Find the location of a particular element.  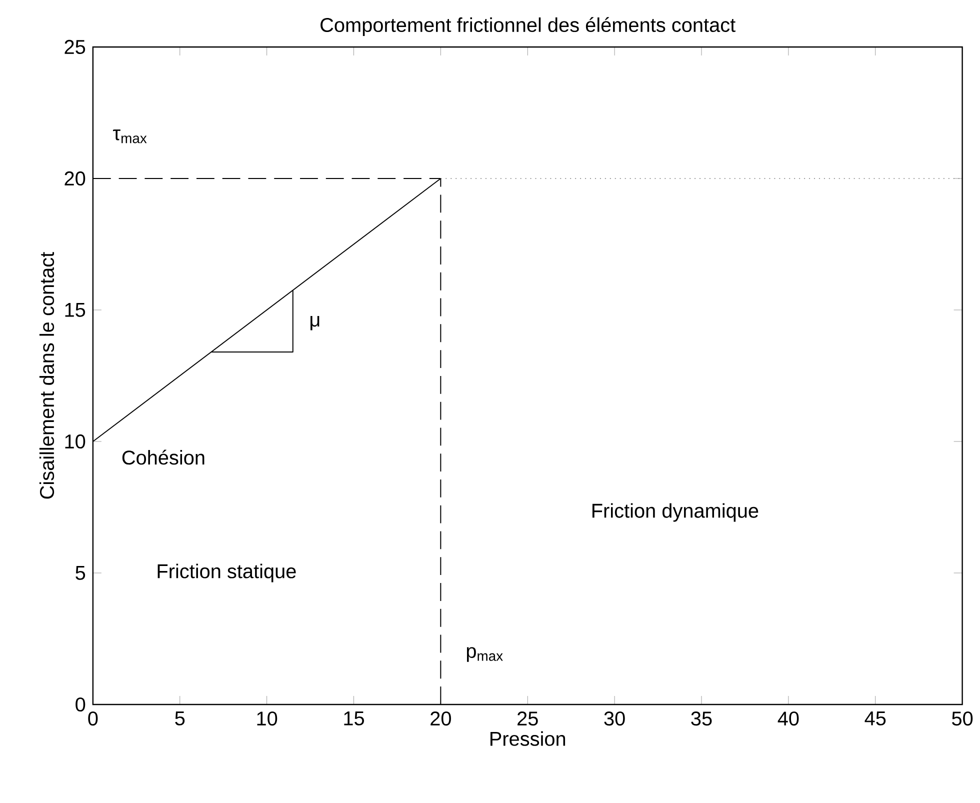

chart-title: Comportement frictionnel des éléments contact is located at coordinates (528, 26).